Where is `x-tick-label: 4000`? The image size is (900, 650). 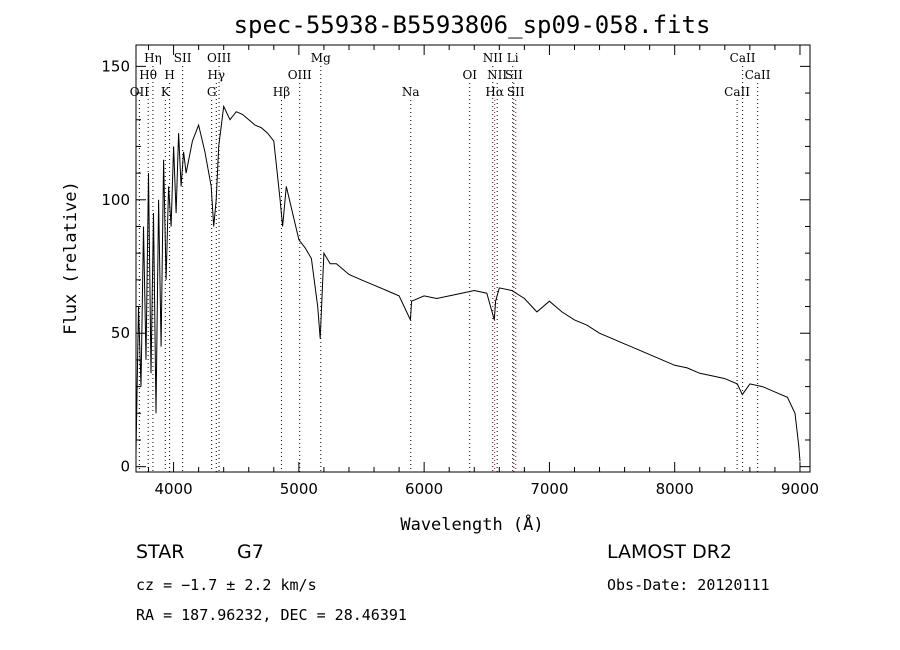
x-tick-label: 4000 is located at coordinates (173, 489).